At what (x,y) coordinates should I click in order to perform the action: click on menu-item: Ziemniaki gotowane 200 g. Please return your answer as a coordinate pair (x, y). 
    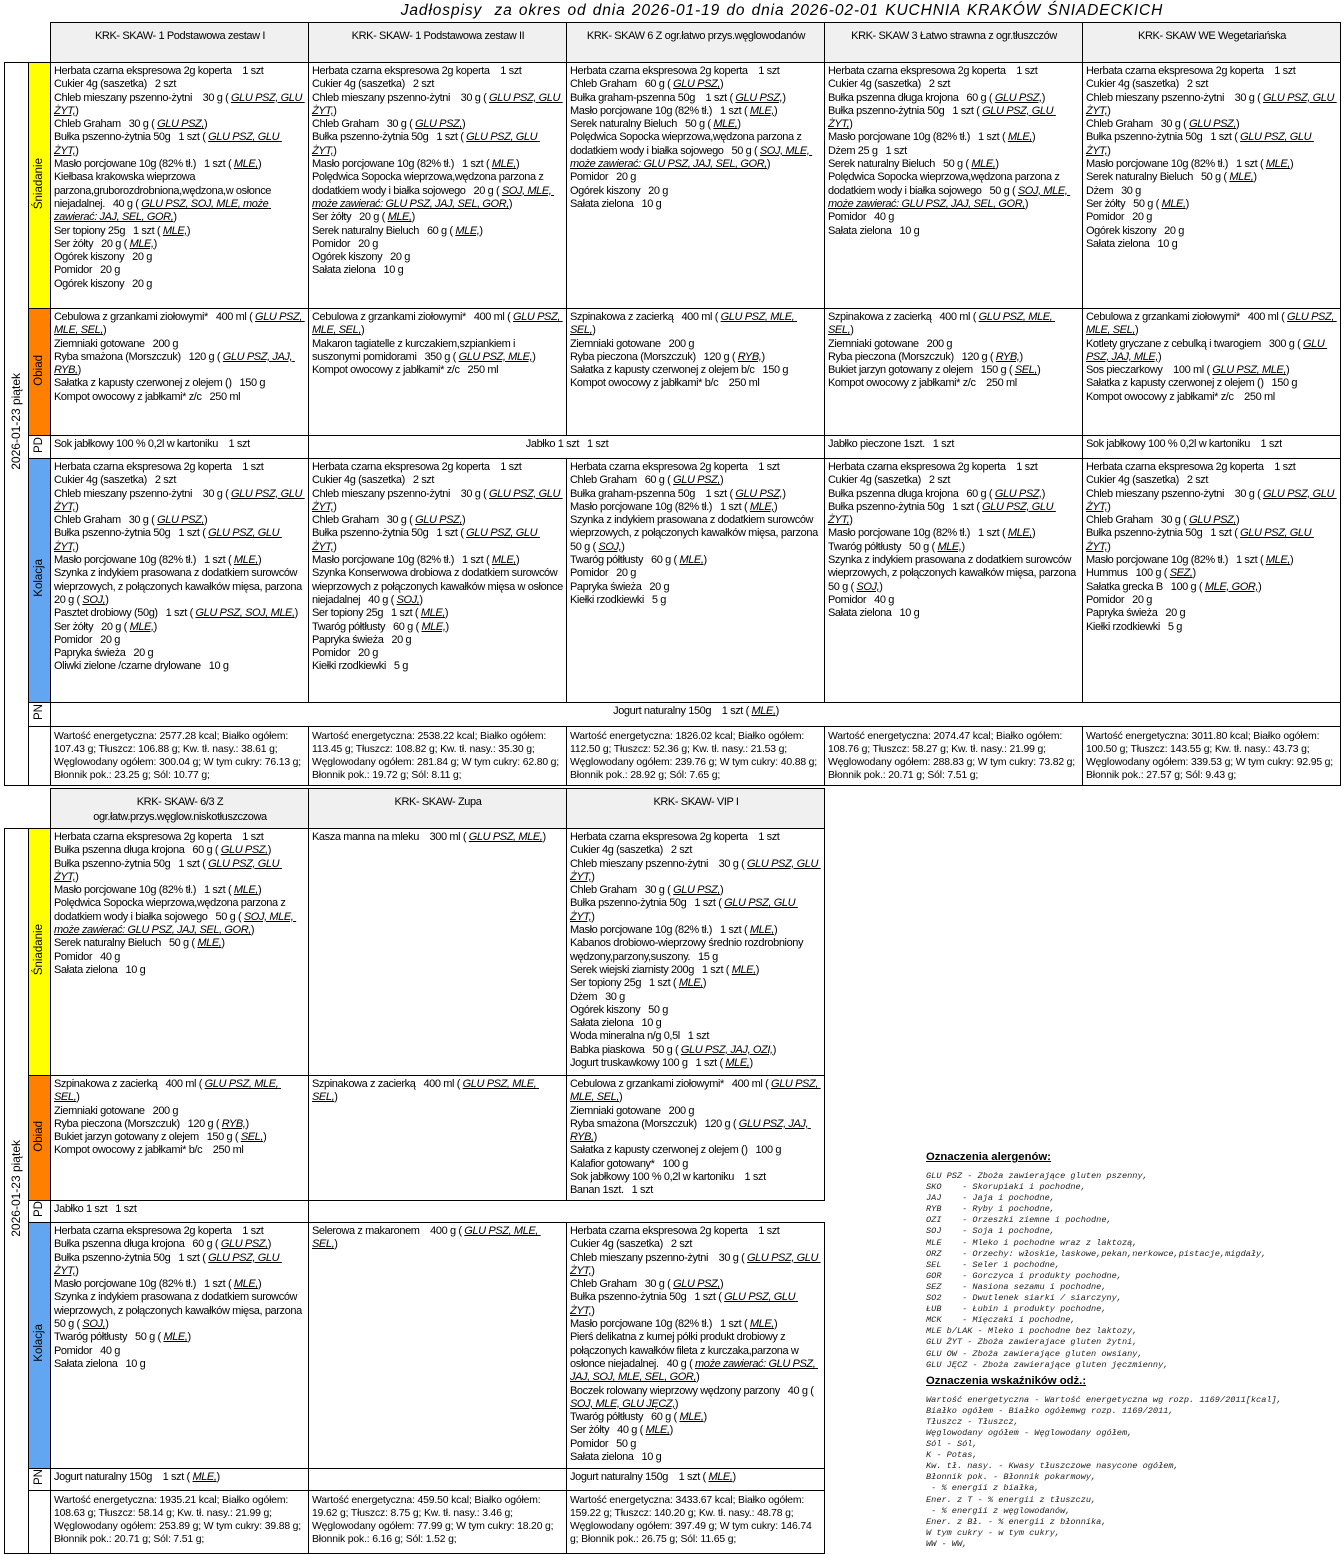
    Looking at the image, I should click on (180, 1111).